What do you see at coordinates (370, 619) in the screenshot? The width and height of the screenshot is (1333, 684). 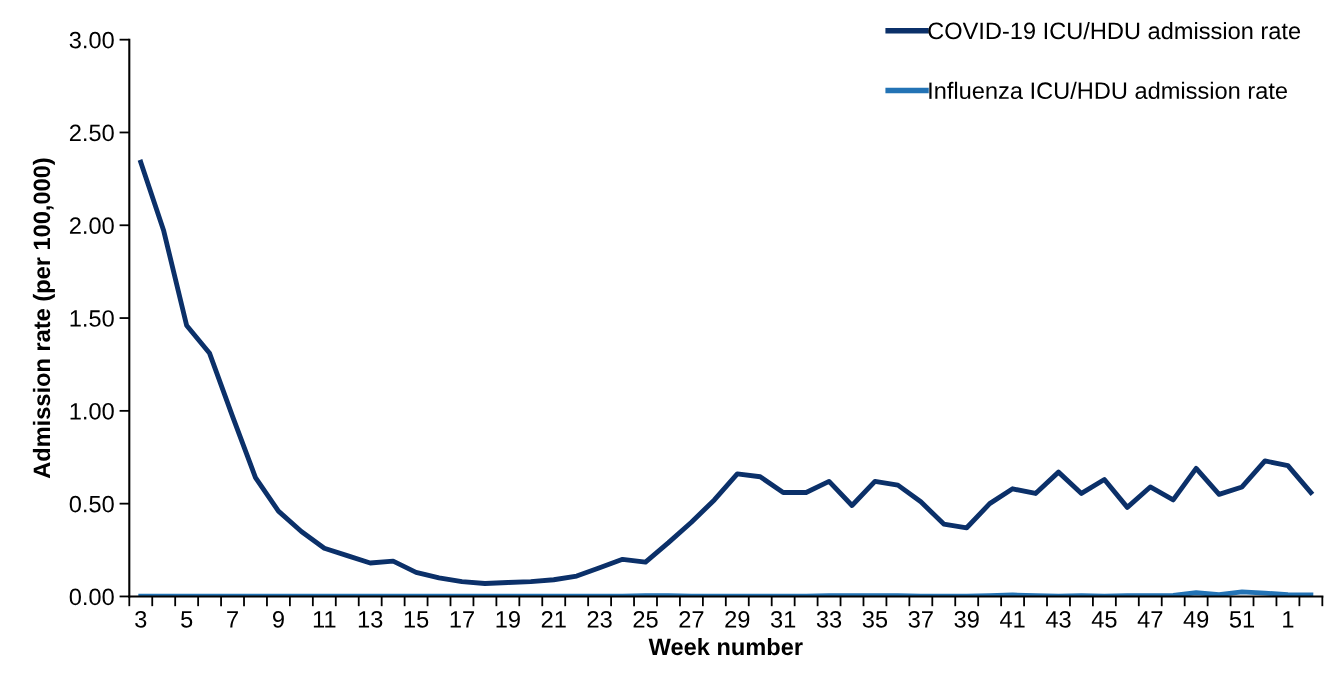 I see `x-tick-label: 13` at bounding box center [370, 619].